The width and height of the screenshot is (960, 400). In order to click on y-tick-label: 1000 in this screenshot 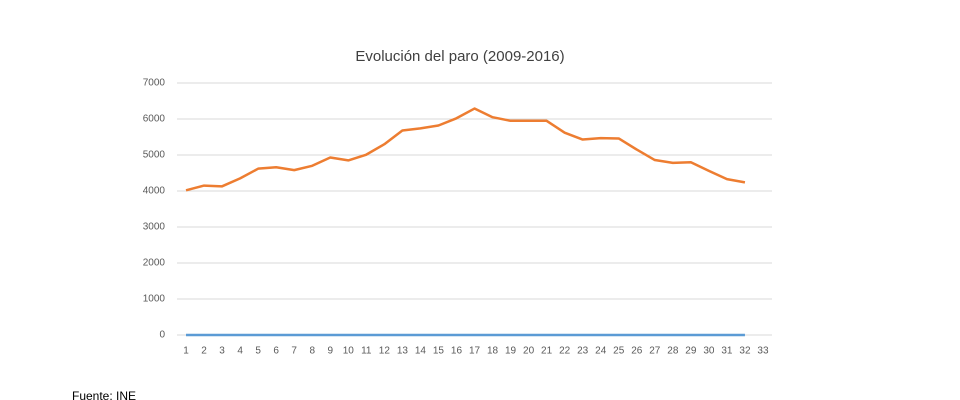, I will do `click(154, 299)`.